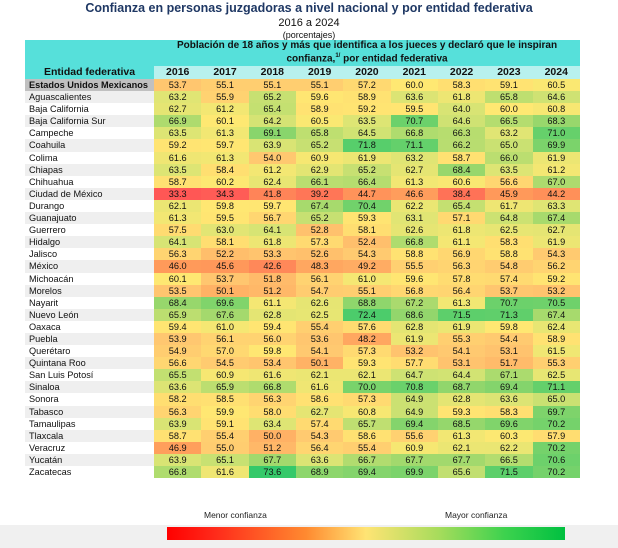 This screenshot has height=548, width=618. Describe the element at coordinates (320, 254) in the screenshot. I see `heatmap-cell: 52.6` at that location.